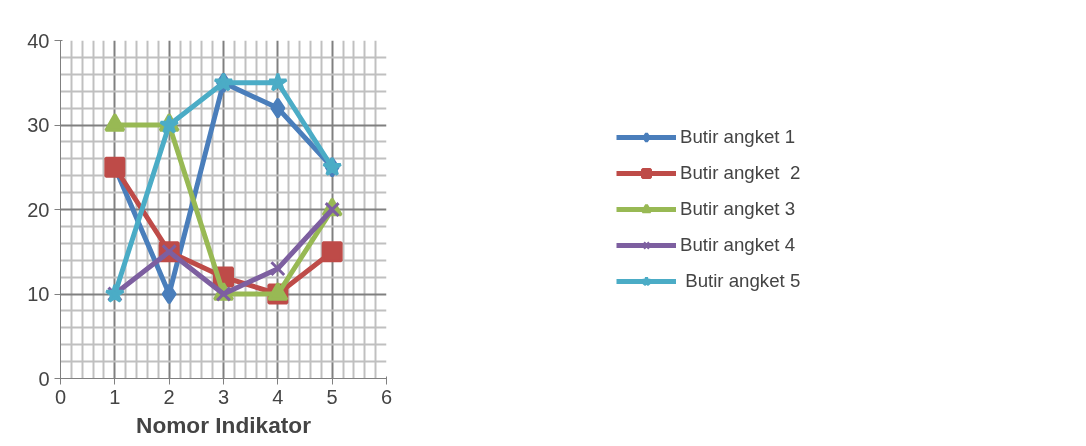 The image size is (1086, 446). What do you see at coordinates (44, 378) in the screenshot?
I see `y-tick-label: 0` at bounding box center [44, 378].